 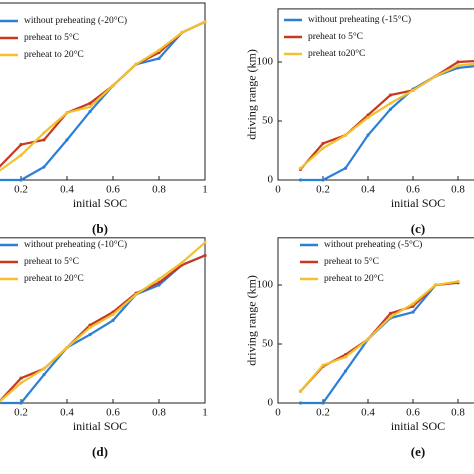 What do you see at coordinates (75, 244) in the screenshot?
I see `legend-label: without preheating (-10°C)` at bounding box center [75, 244].